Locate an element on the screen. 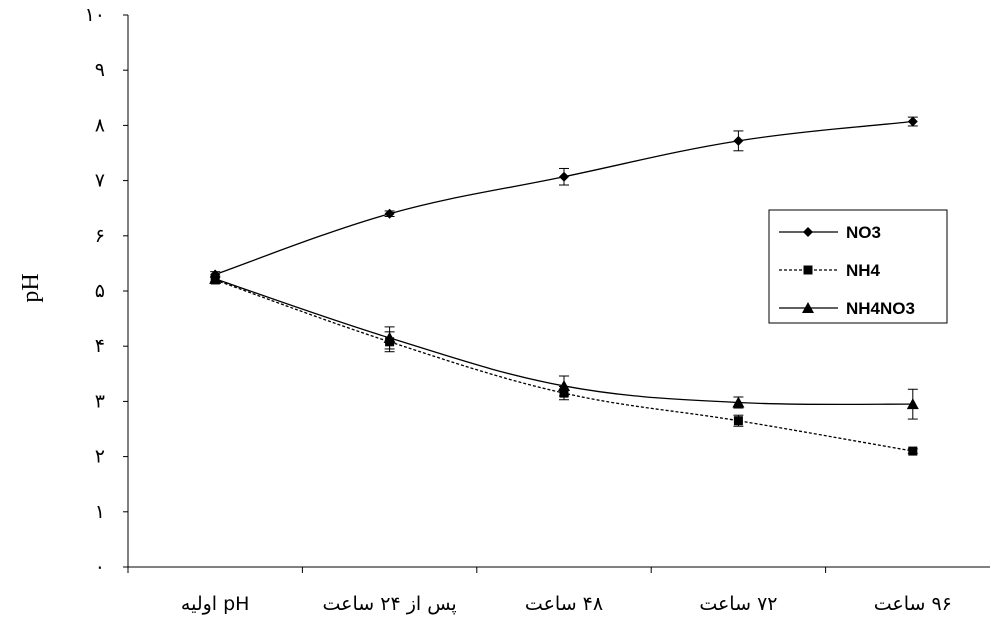 This screenshot has width=992, height=619. y-tick-label: ۸ is located at coordinates (100, 125).